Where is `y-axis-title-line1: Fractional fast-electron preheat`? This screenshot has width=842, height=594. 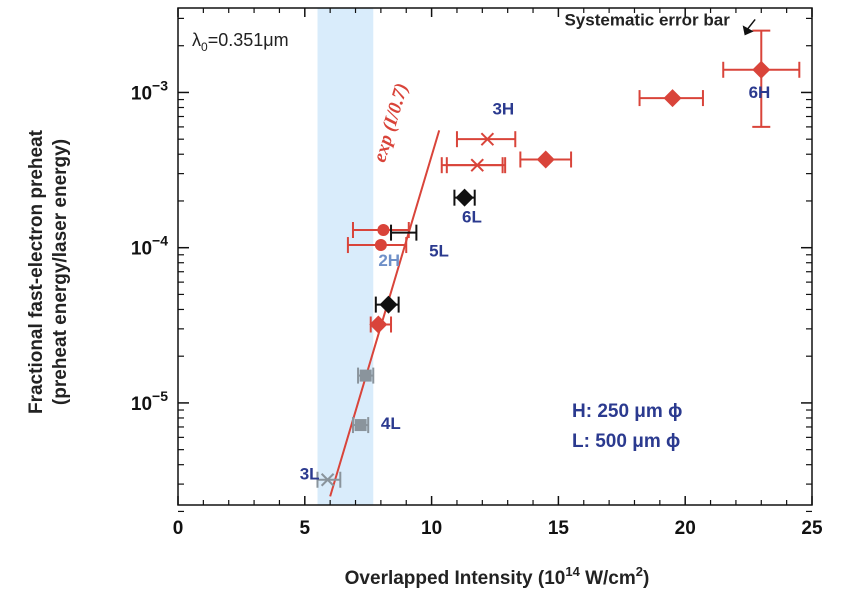 y-axis-title-line1: Fractional fast-electron preheat is located at coordinates (36, 271).